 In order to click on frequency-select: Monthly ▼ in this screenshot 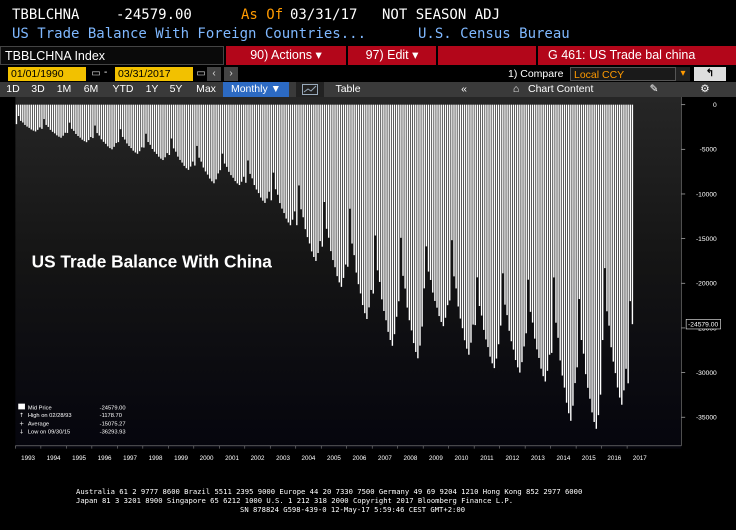, I will do `click(256, 89)`.